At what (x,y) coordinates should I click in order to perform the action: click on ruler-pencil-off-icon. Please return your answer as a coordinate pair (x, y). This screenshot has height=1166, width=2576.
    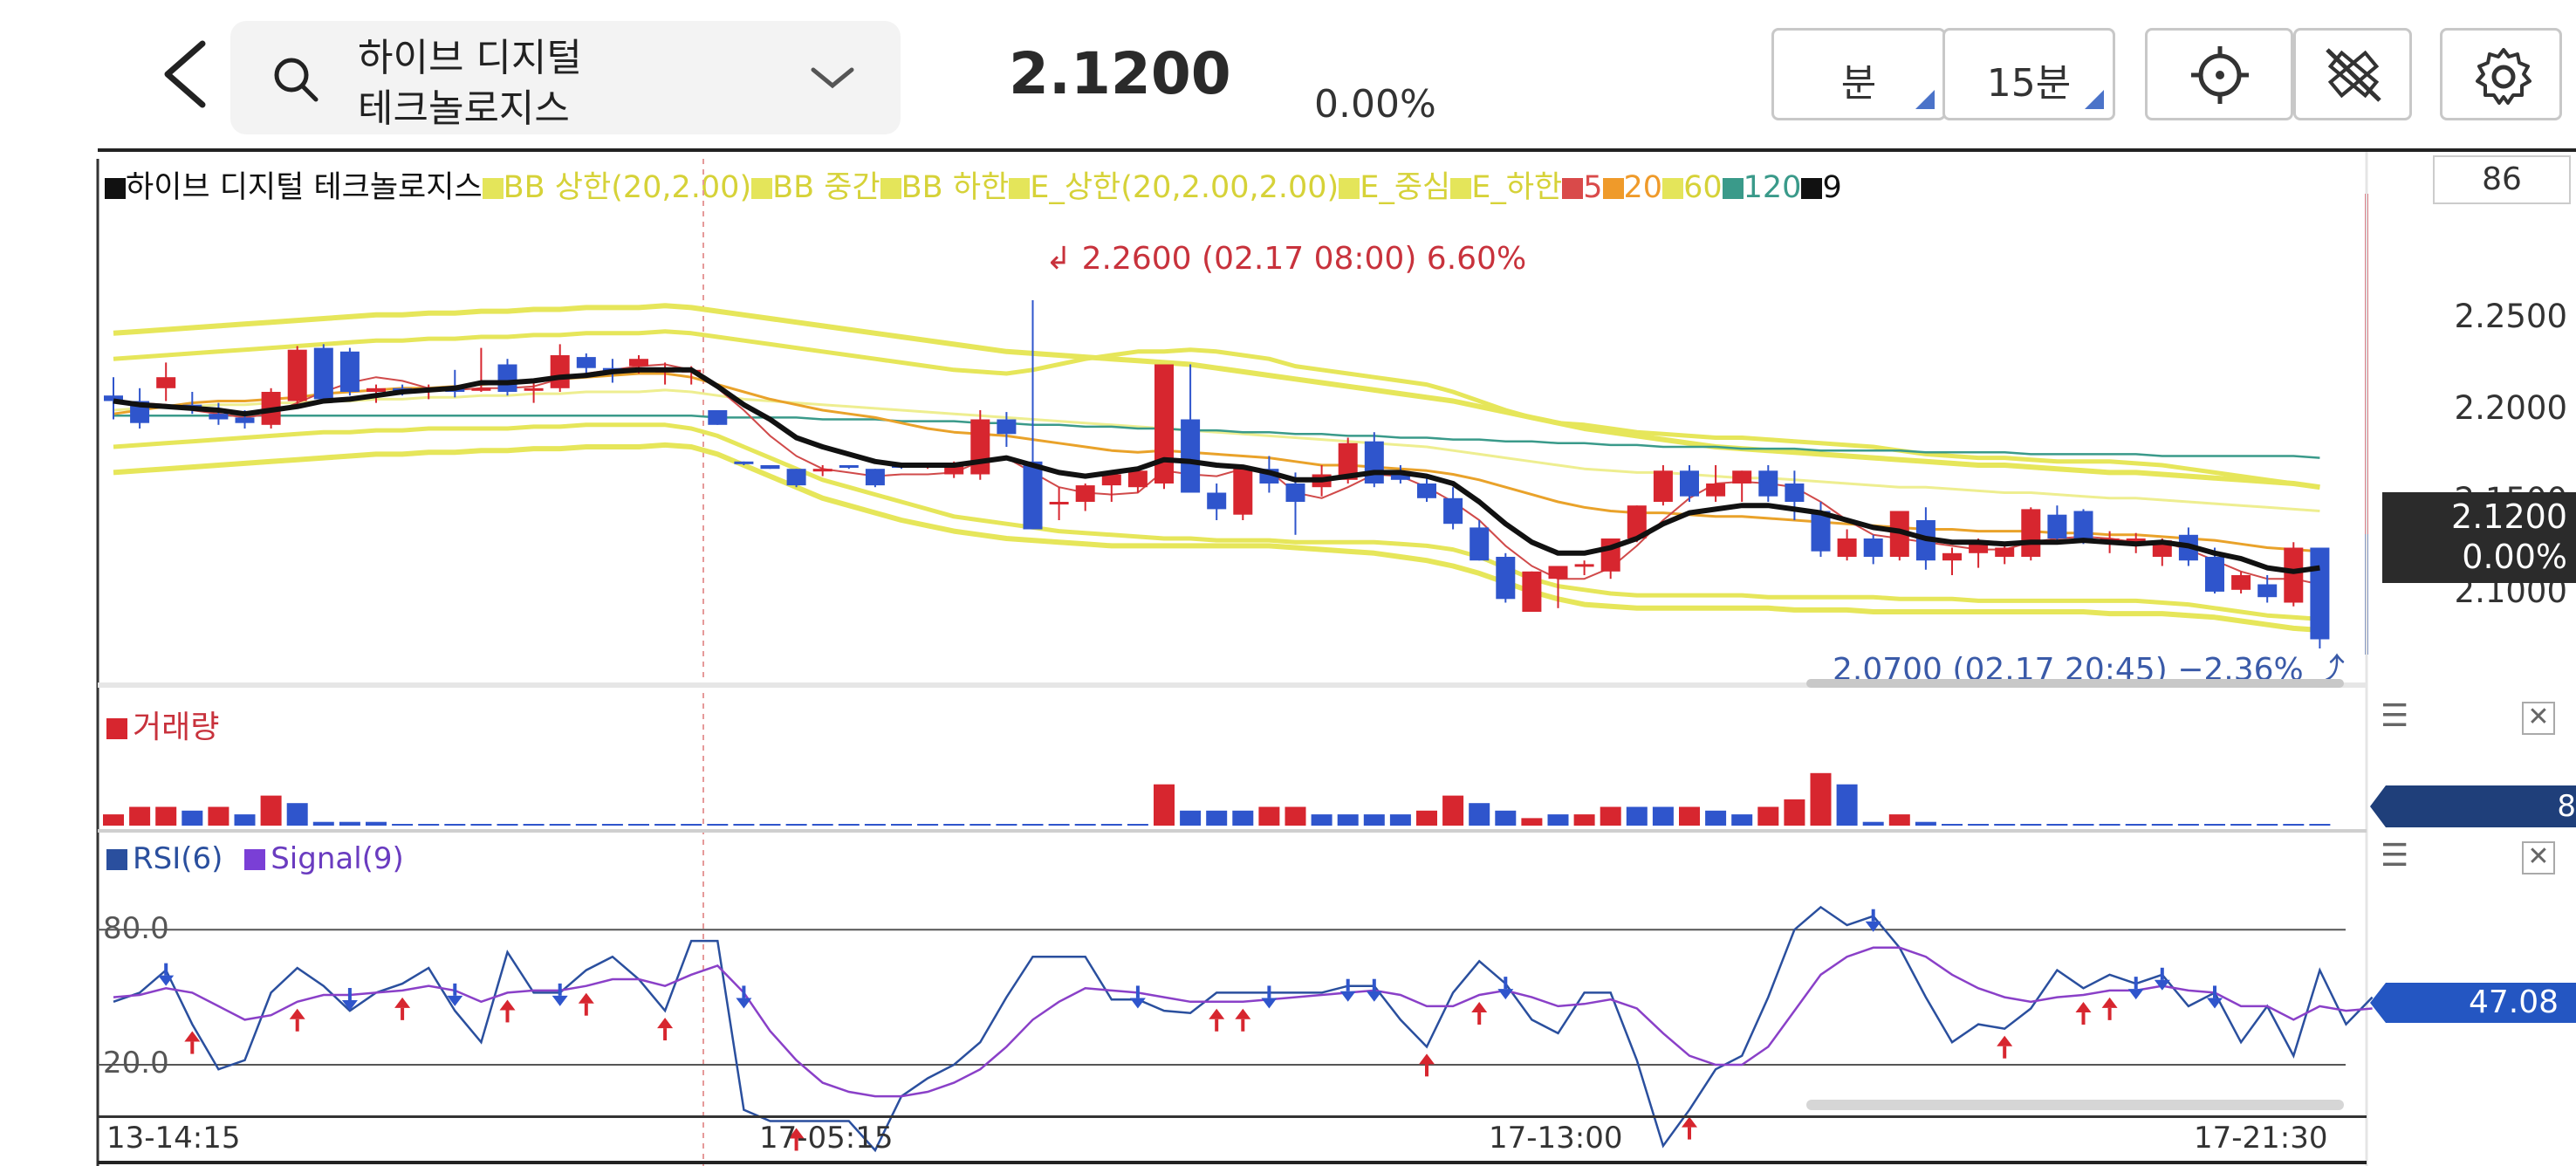
    Looking at the image, I should click on (2354, 75).